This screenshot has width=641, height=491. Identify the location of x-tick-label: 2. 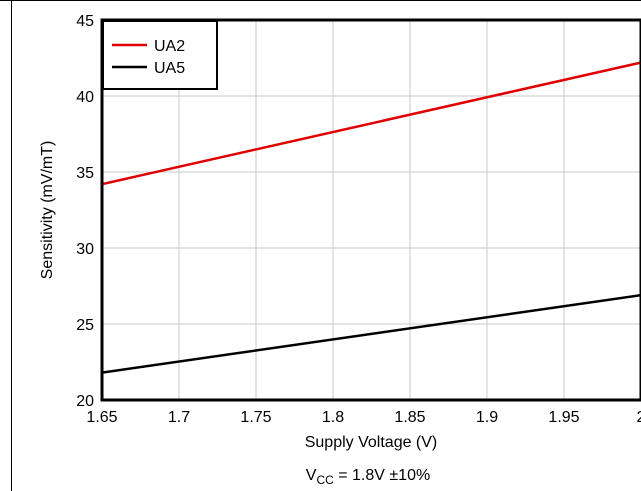
(639, 417).